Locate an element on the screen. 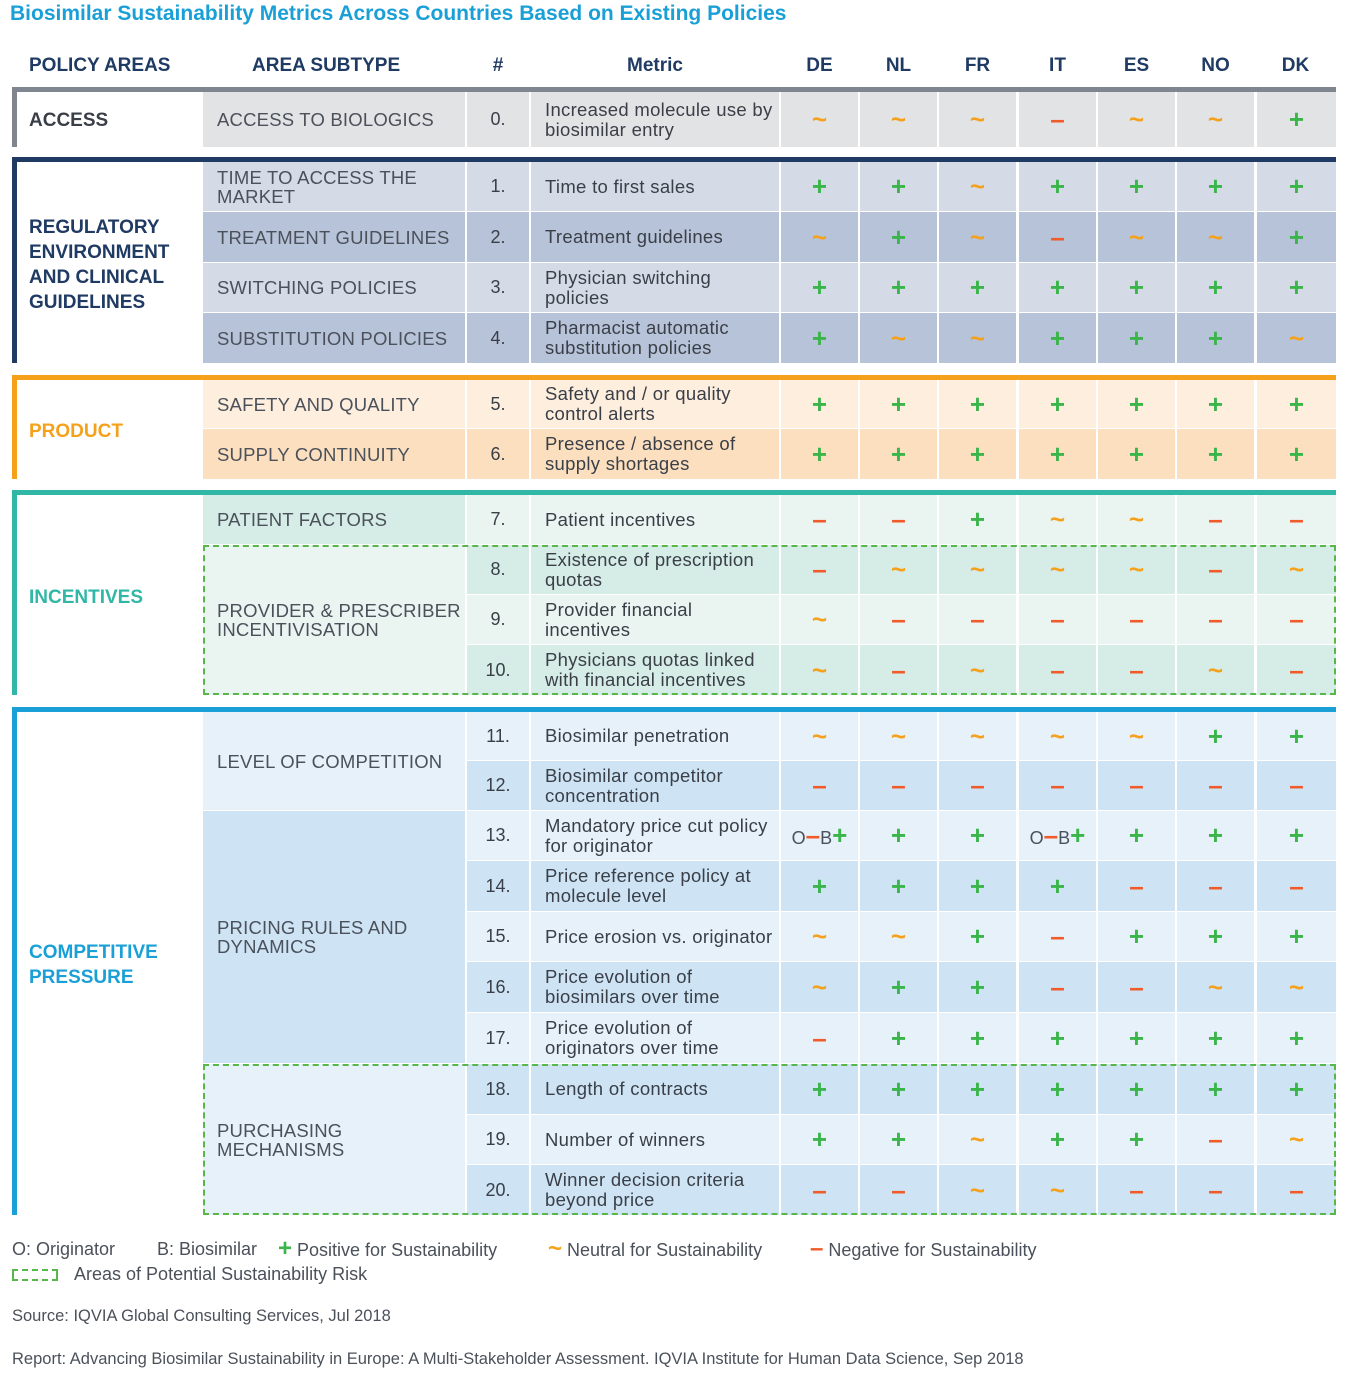 The image size is (1352, 1380). subtype-cell: SAFETY AND QUALITY is located at coordinates (334, 404).